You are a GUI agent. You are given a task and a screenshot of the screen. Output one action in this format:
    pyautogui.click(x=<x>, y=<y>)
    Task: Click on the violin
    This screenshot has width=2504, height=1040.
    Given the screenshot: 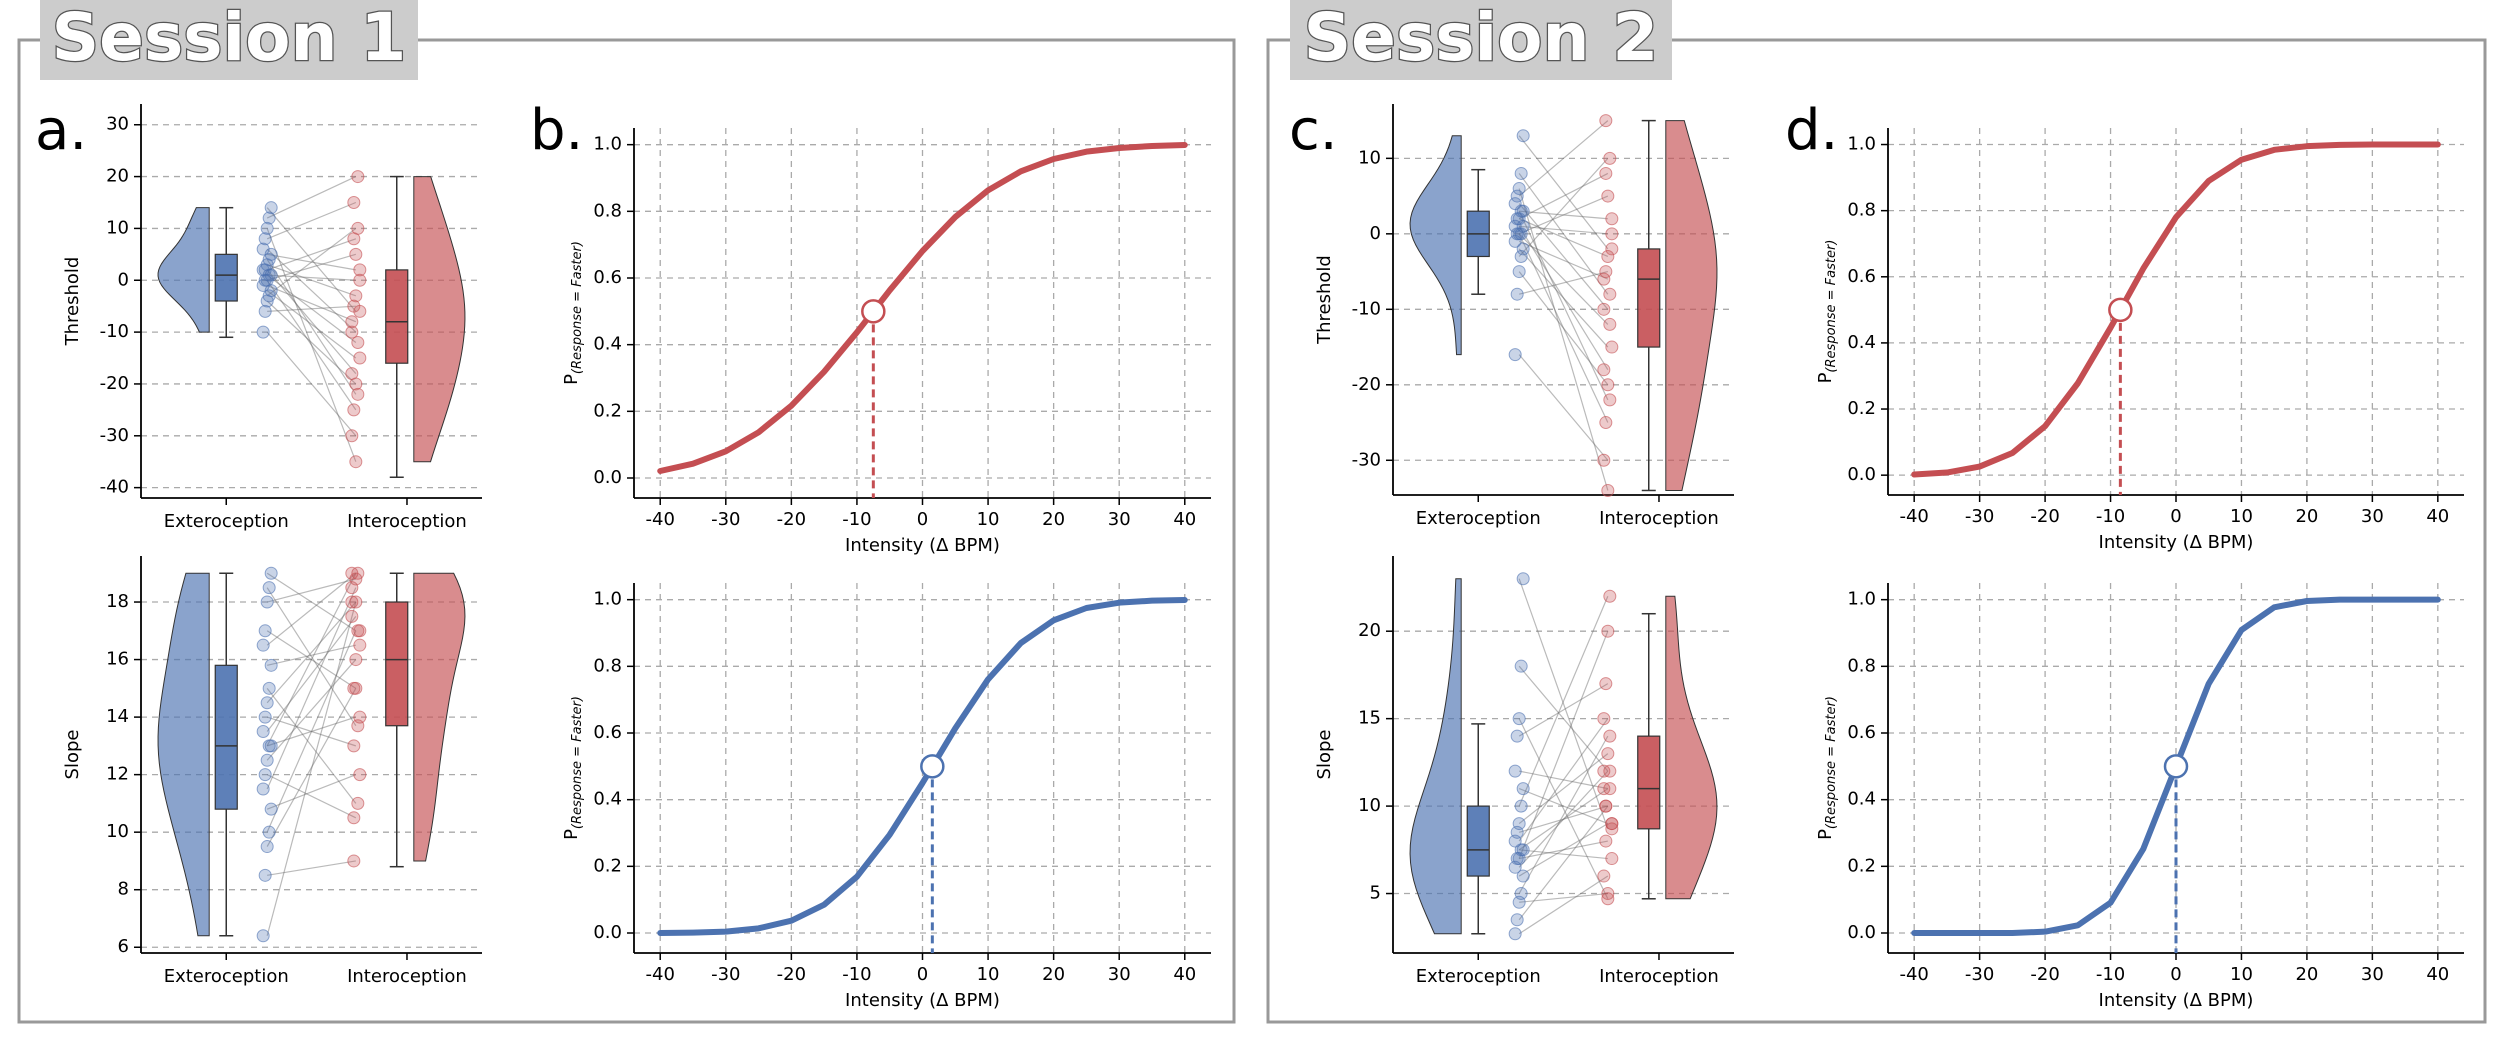 What is the action you would take?
    pyautogui.click(x=183, y=270)
    